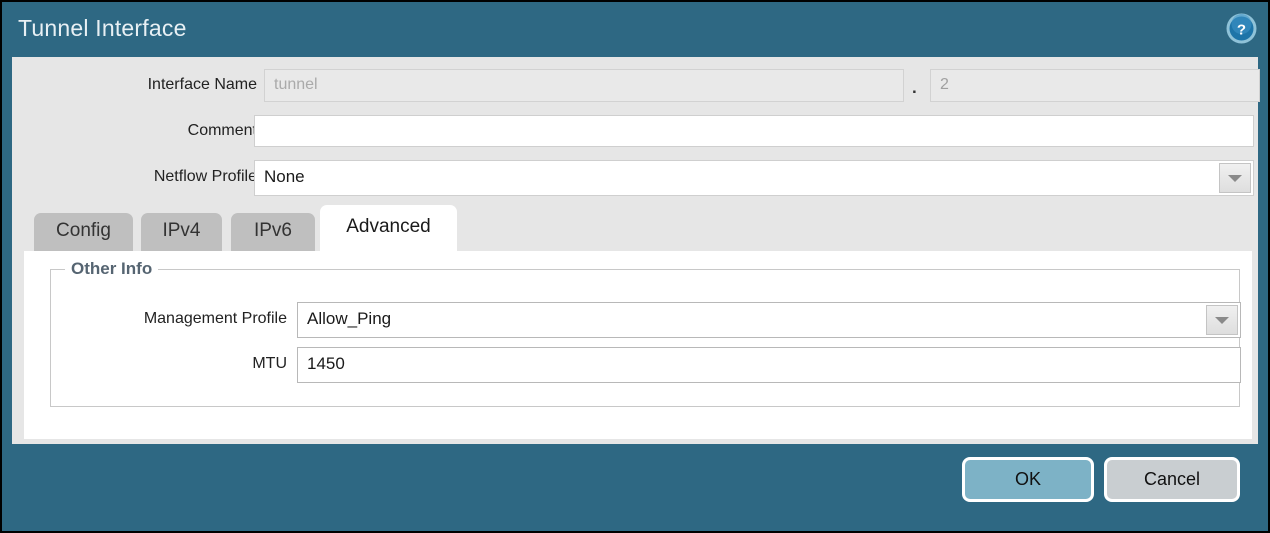 The height and width of the screenshot is (533, 1270). Describe the element at coordinates (638, 228) in the screenshot. I see `tab-strip: Config IPv4 IPv6 Advanced` at that location.